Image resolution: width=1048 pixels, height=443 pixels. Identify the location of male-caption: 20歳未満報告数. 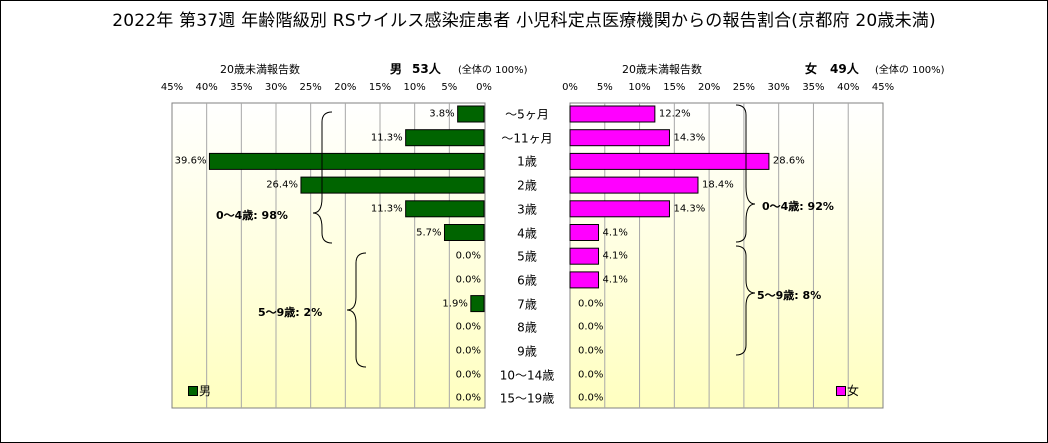
(260, 69).